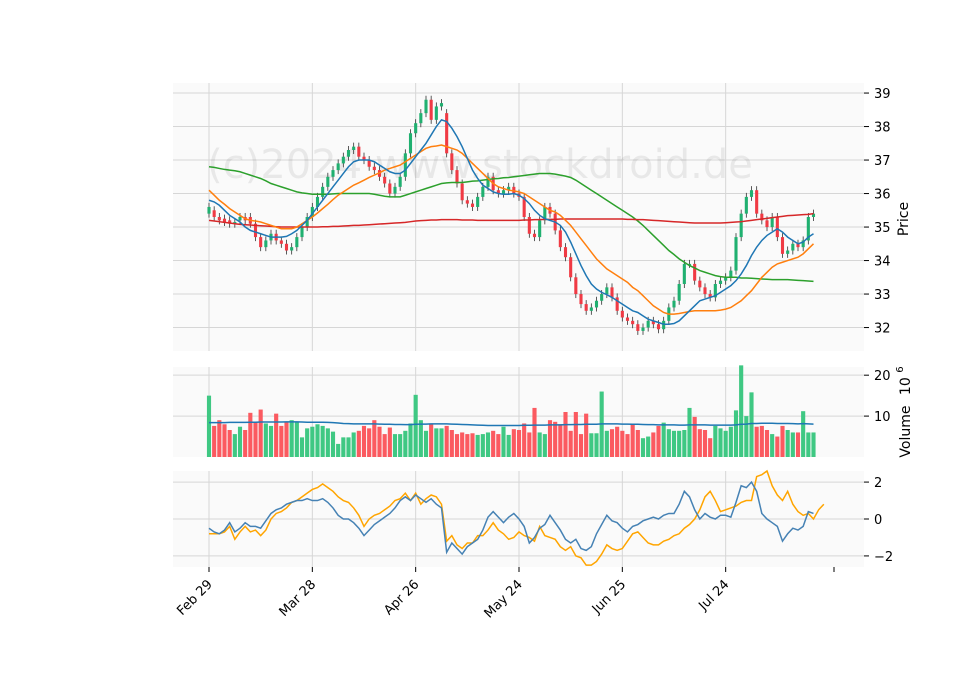  I want to click on price-y-tick-label: 39, so click(882, 94).